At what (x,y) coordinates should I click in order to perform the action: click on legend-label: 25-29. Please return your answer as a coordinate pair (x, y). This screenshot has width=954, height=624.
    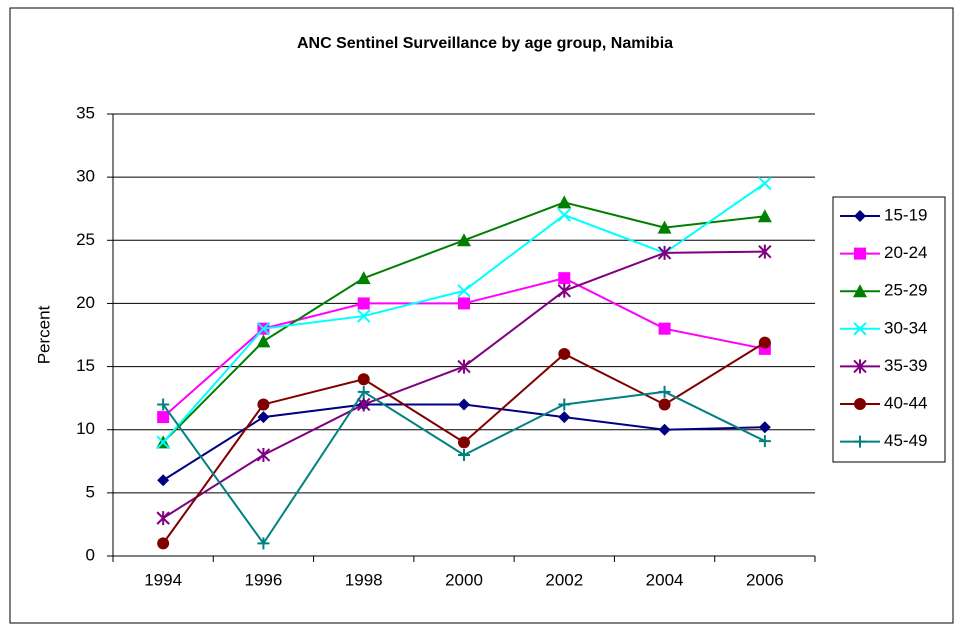
    Looking at the image, I should click on (905, 290).